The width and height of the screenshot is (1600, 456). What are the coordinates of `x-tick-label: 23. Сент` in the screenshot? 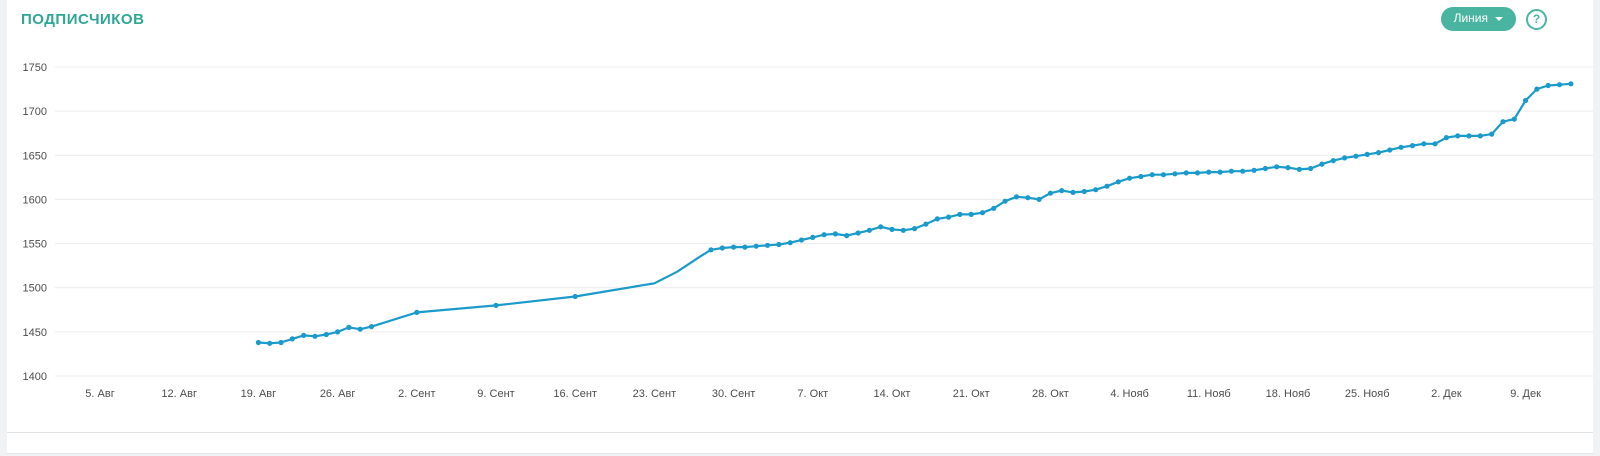 It's located at (655, 394).